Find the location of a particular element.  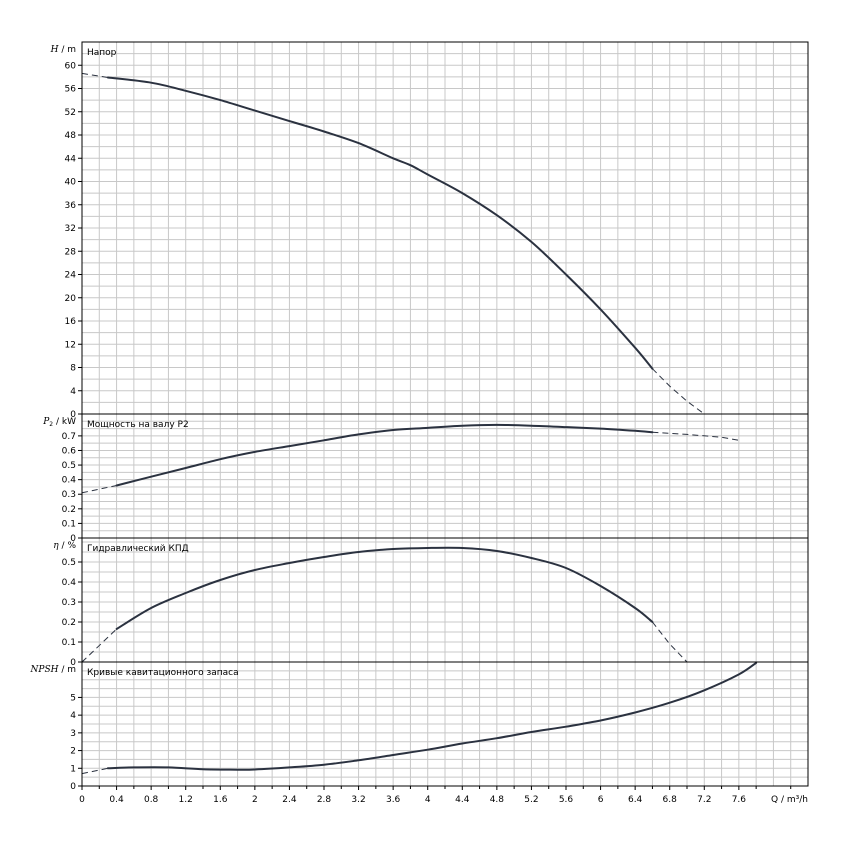

panel-title: Кривые кавитационного запаса is located at coordinates (163, 673).